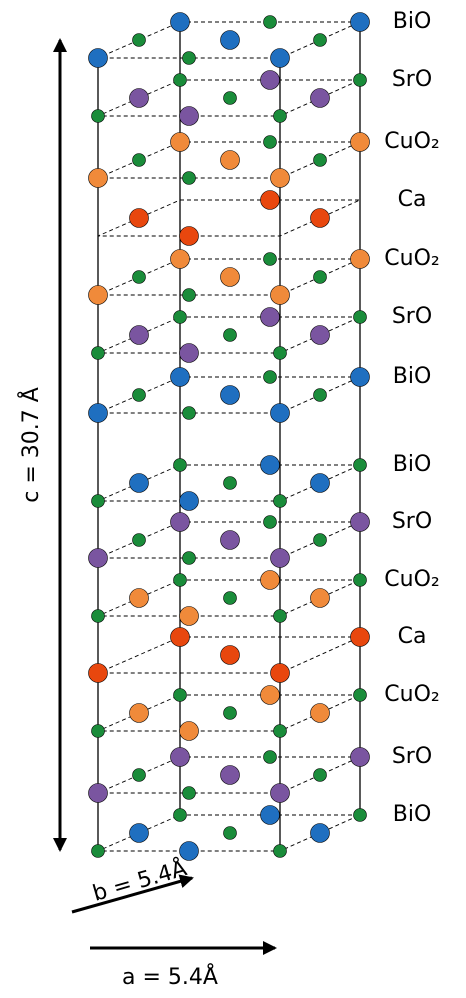 This screenshot has height=998, width=466. What do you see at coordinates (411, 579) in the screenshot?
I see `layer-label: CuO₂` at bounding box center [411, 579].